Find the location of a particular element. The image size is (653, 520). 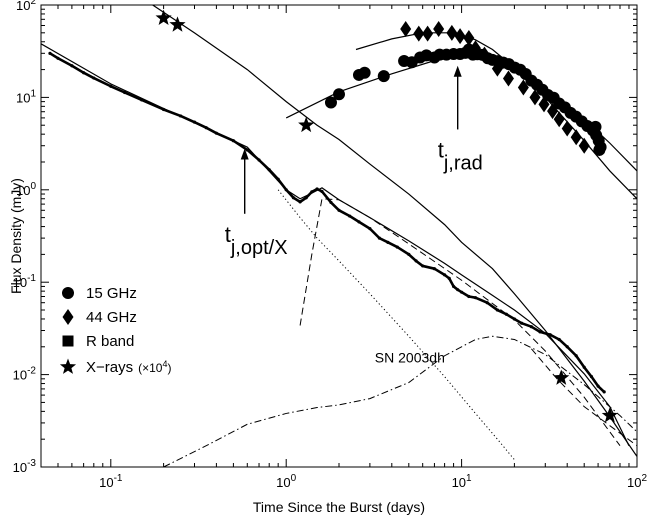

legend-label: X−rays (×104) is located at coordinates (128, 367).